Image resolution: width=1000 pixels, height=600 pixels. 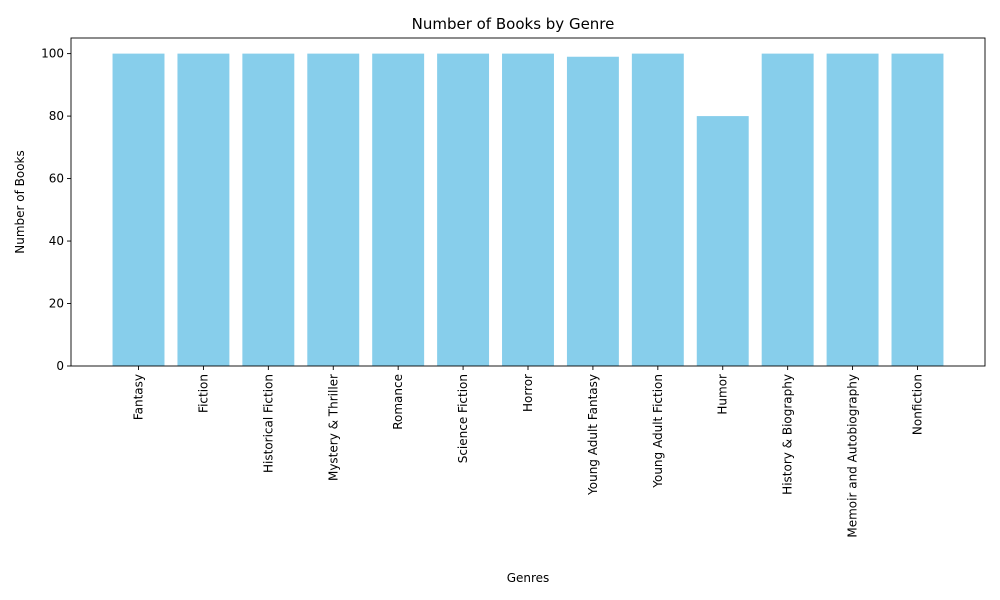 What do you see at coordinates (917, 210) in the screenshot?
I see `bar-nonfiction` at bounding box center [917, 210].